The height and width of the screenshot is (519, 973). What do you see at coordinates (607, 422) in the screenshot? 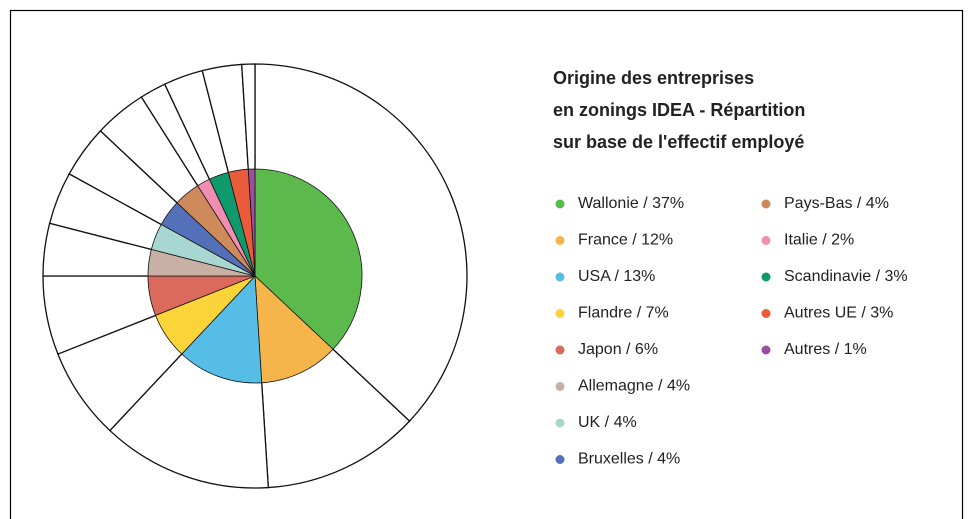
I see `legend-label: UK / 4%` at bounding box center [607, 422].